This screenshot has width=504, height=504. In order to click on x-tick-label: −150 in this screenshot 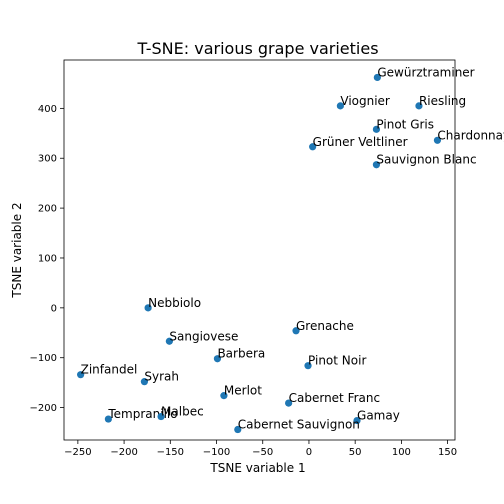, I will do `click(170, 452)`.